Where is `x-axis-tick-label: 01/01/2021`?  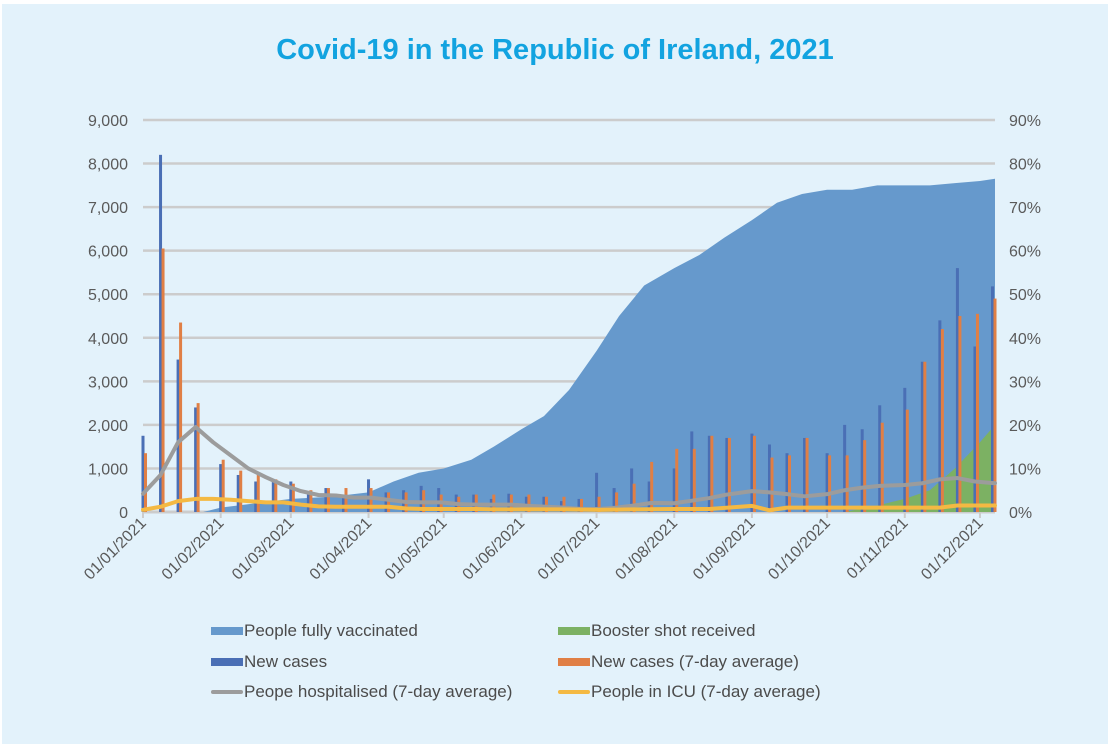 x-axis-tick-label: 01/01/2021 is located at coordinates (115, 549).